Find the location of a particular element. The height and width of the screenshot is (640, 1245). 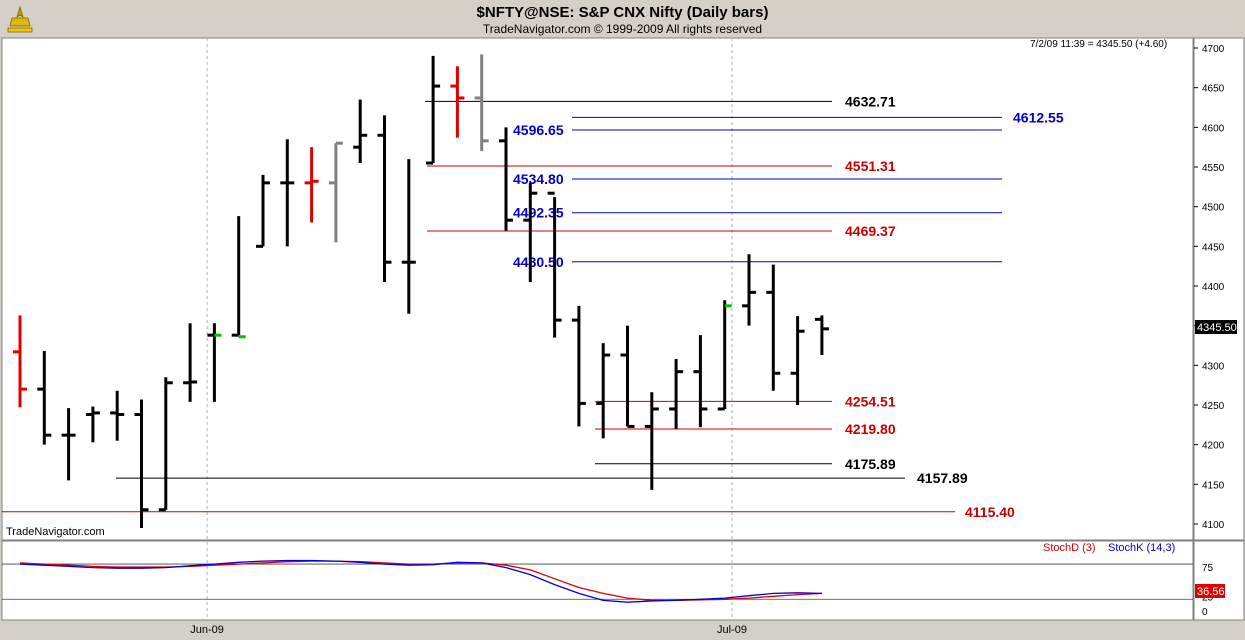

last-price-label: 4345.50 is located at coordinates (1217, 328).